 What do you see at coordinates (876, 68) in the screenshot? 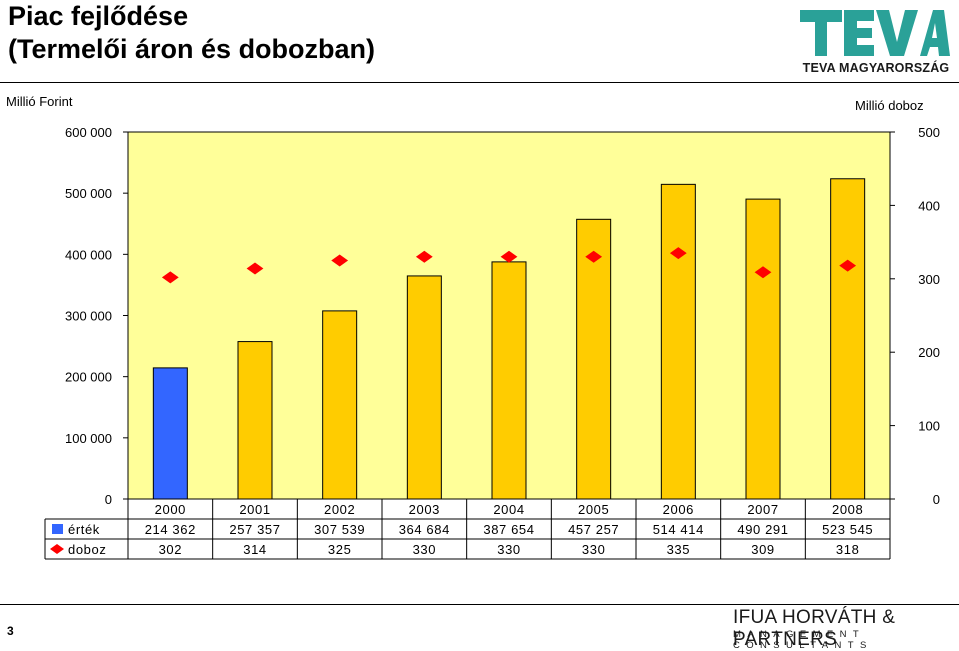
I see `logo-caption: TEVA MAGYARORSZÁG` at bounding box center [876, 68].